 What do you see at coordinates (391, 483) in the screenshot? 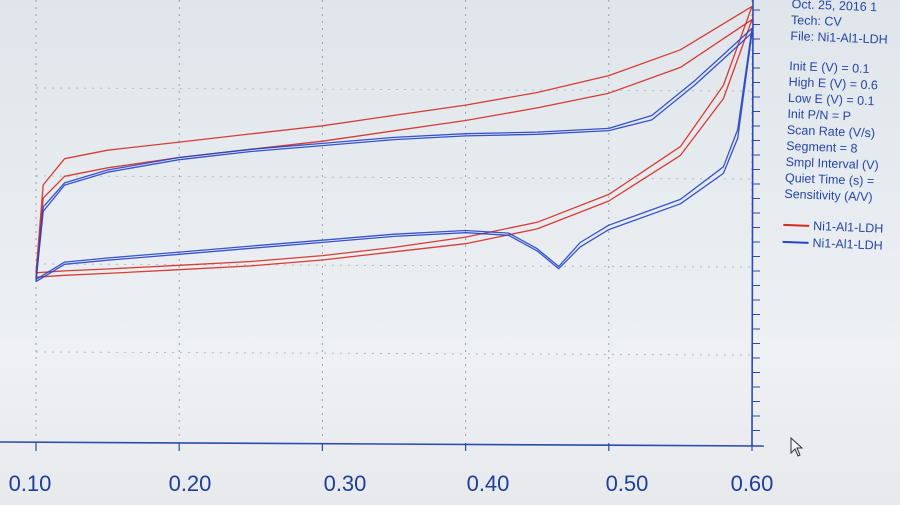
I see `x-tick-labels: 0.10 0.20 0.30 0.40 0.50 0.60` at bounding box center [391, 483].